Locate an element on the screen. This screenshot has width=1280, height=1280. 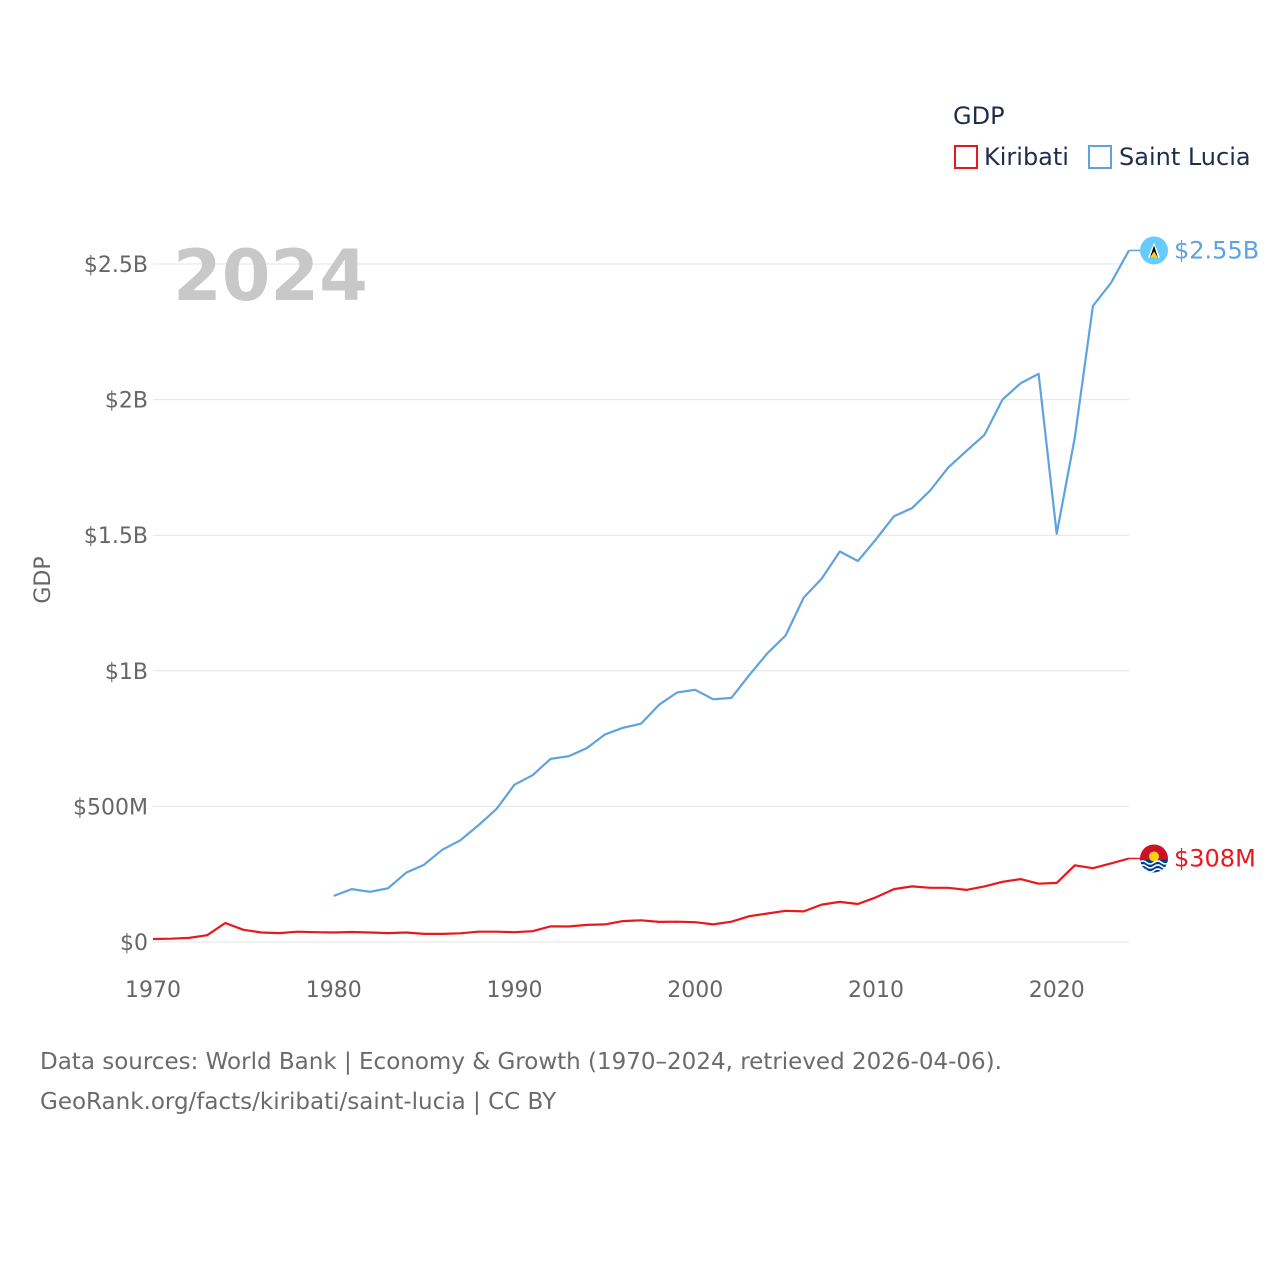
y-tick-label: $2.5B is located at coordinates (116, 265).